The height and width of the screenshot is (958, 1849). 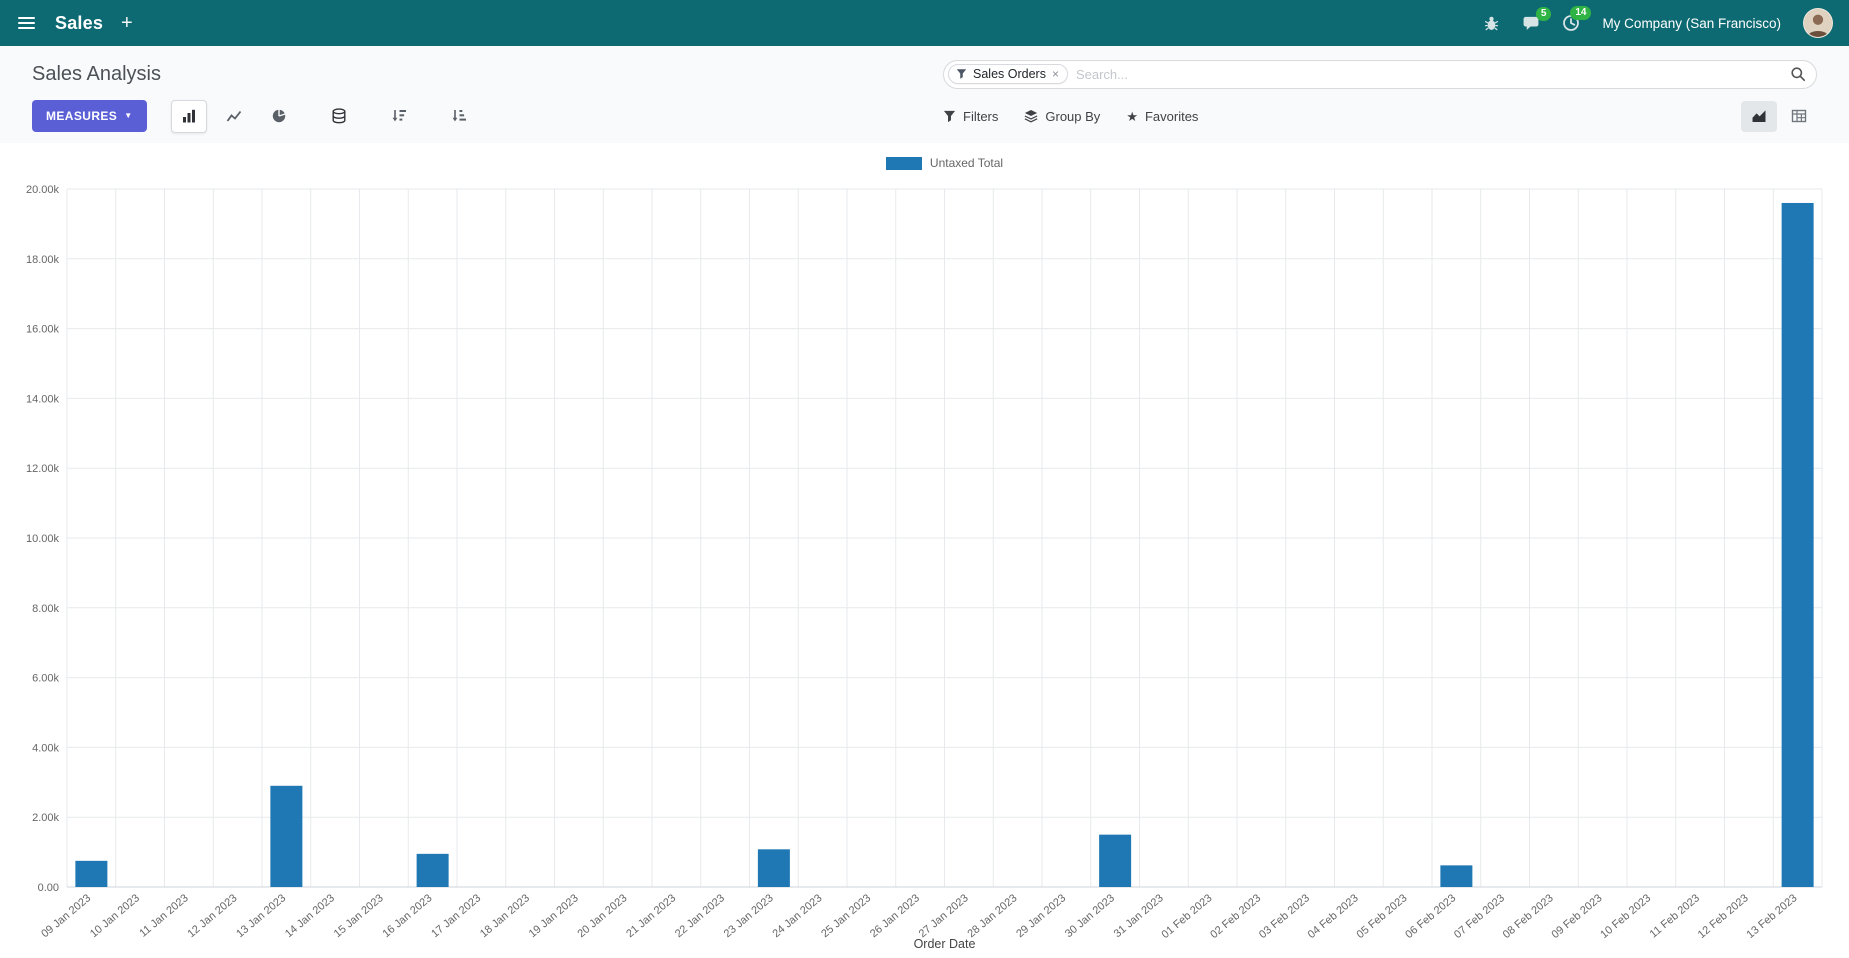 I want to click on user-avatar, so click(x=1818, y=23).